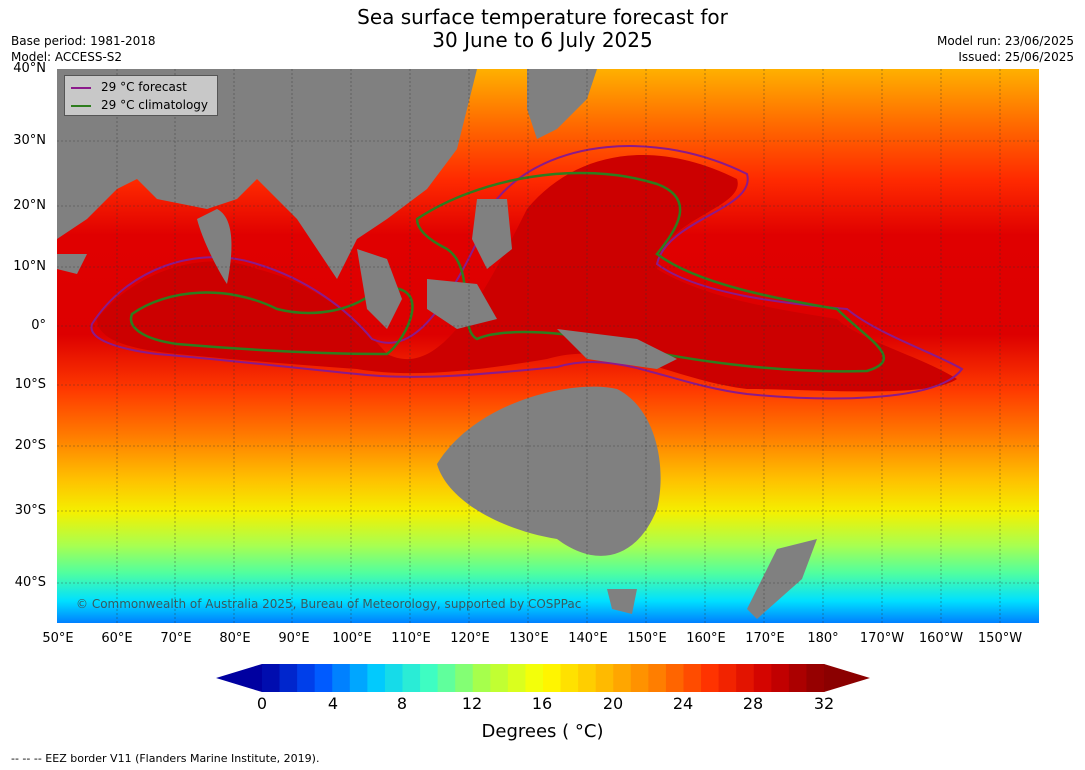  I want to click on lon-label: 180°, so click(823, 638).